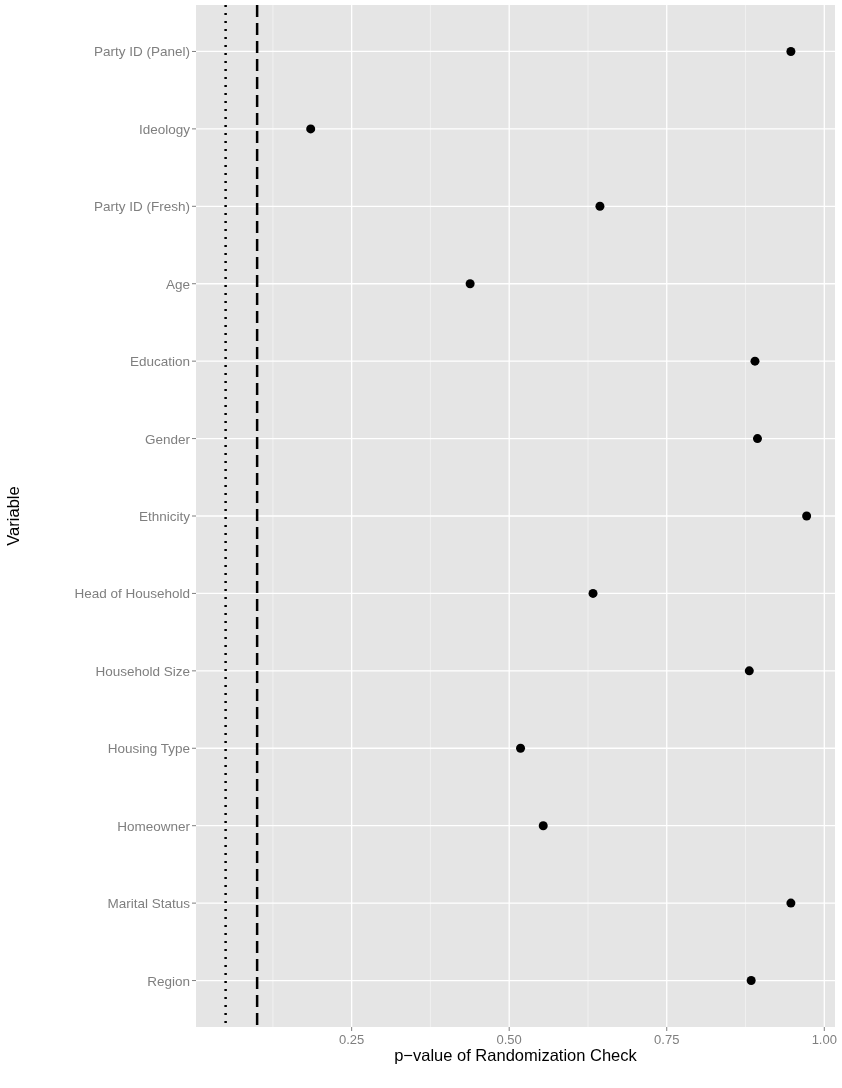 The image size is (842, 1088). Describe the element at coordinates (159, 362) in the screenshot. I see `y-tick-label: Education` at that location.